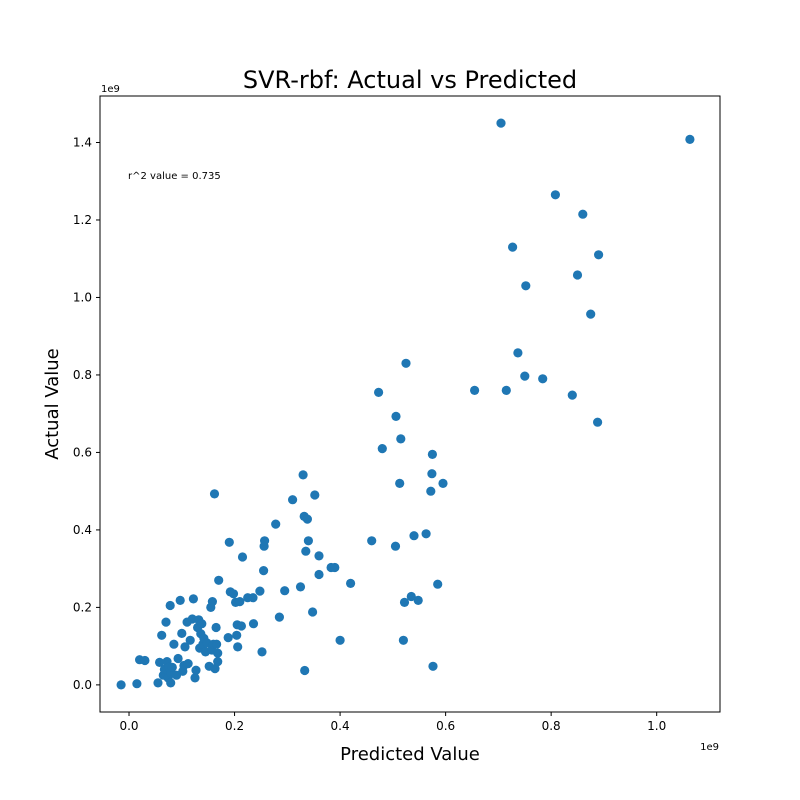  Describe the element at coordinates (340, 726) in the screenshot. I see `x-tick-label: 0.4` at that location.